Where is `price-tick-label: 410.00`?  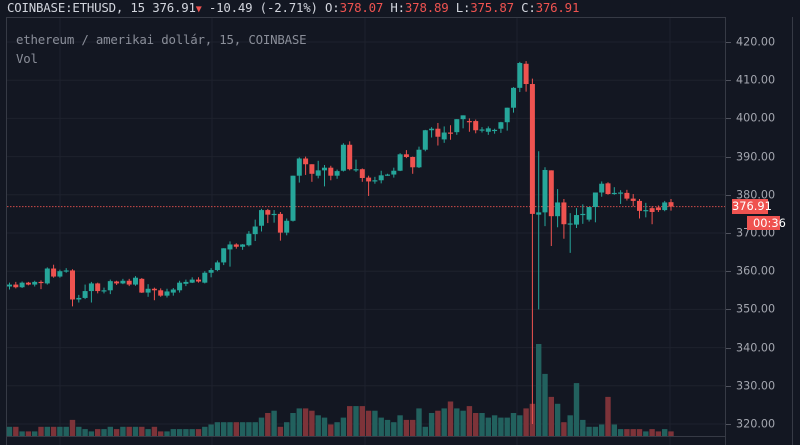 price-tick-label: 410.00 is located at coordinates (756, 80).